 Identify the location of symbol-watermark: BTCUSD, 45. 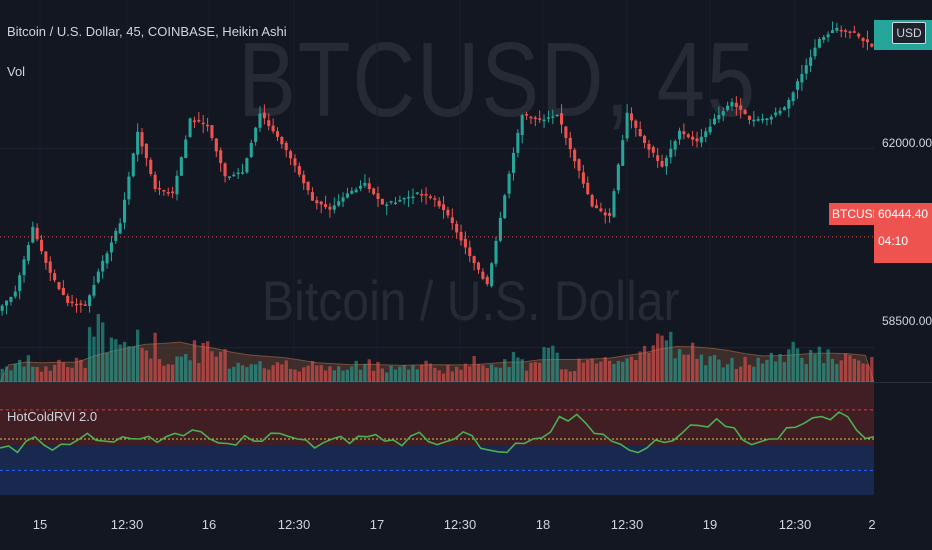
(497, 80).